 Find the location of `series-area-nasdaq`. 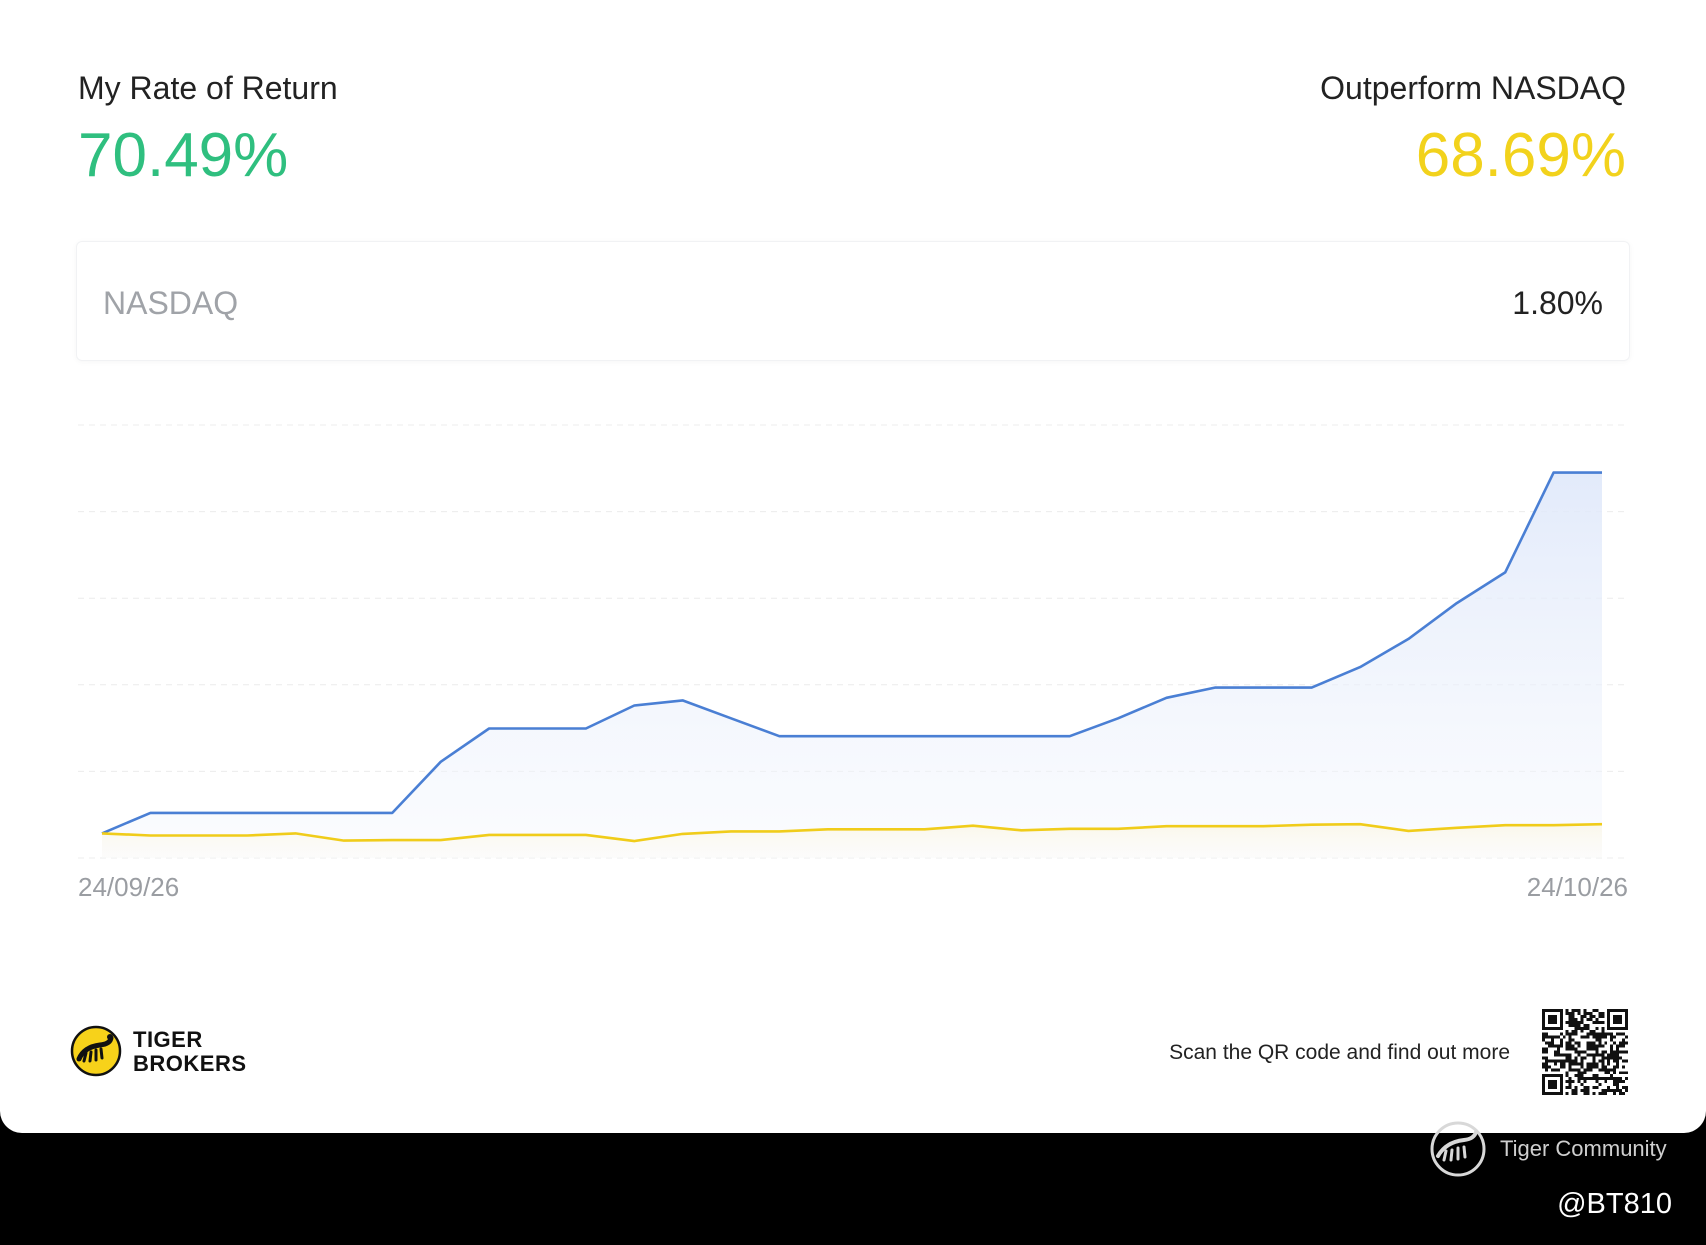

series-area-nasdaq is located at coordinates (852, 841).